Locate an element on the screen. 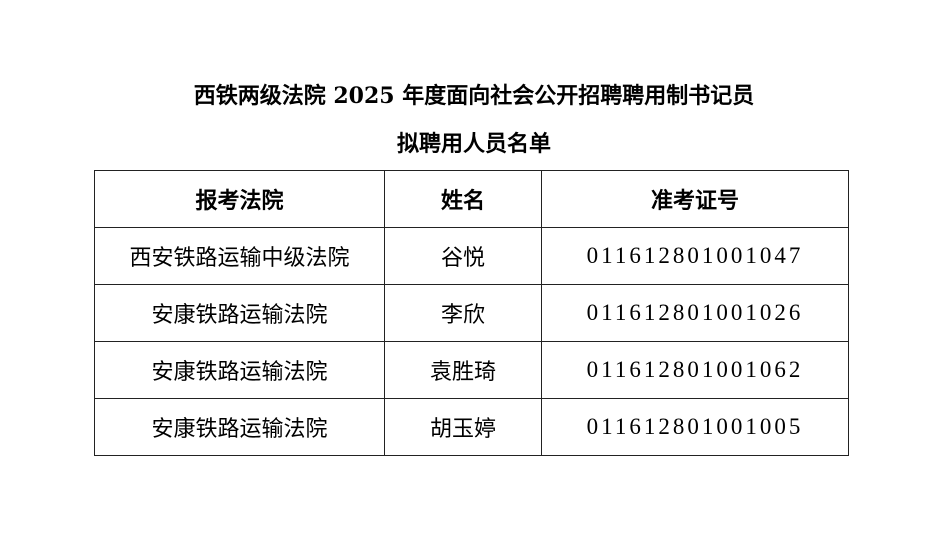  table-row: 安康铁路运输法院 李欣 011612801001026 is located at coordinates (471, 313).